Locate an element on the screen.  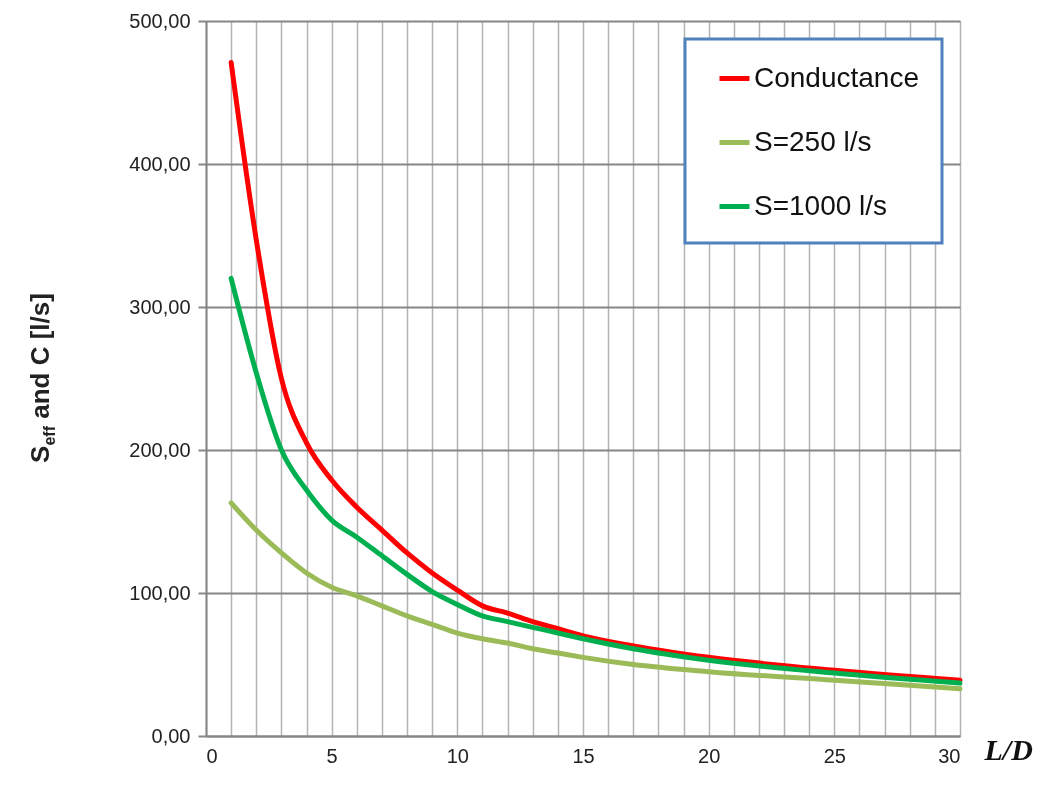
y-tick-label: 200,00 is located at coordinates (160, 449).